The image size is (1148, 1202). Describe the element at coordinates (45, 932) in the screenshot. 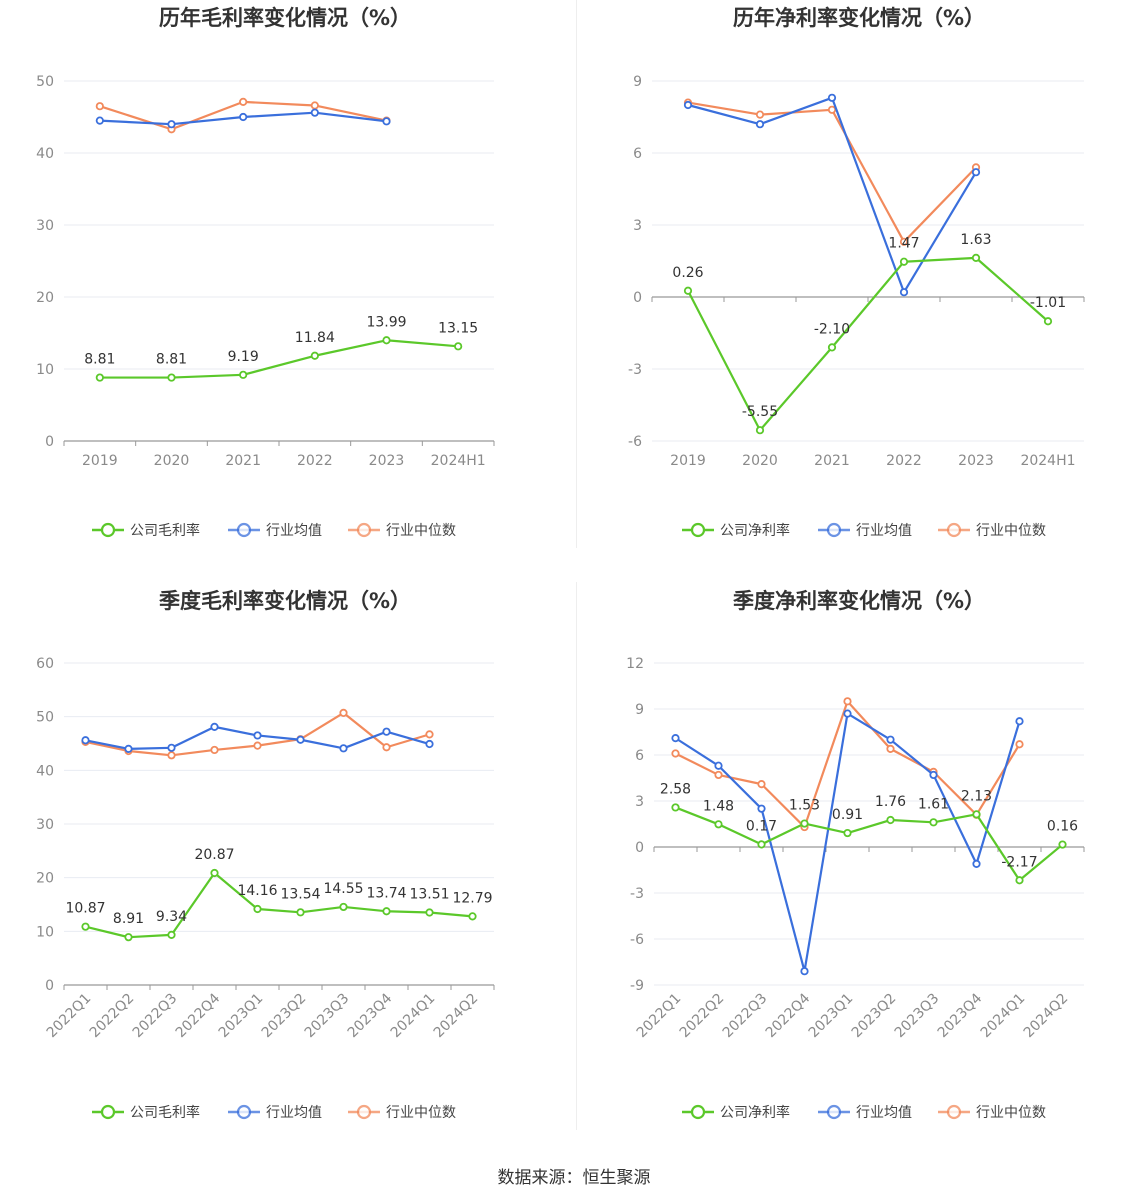

I see `y-tick-label: 10` at that location.